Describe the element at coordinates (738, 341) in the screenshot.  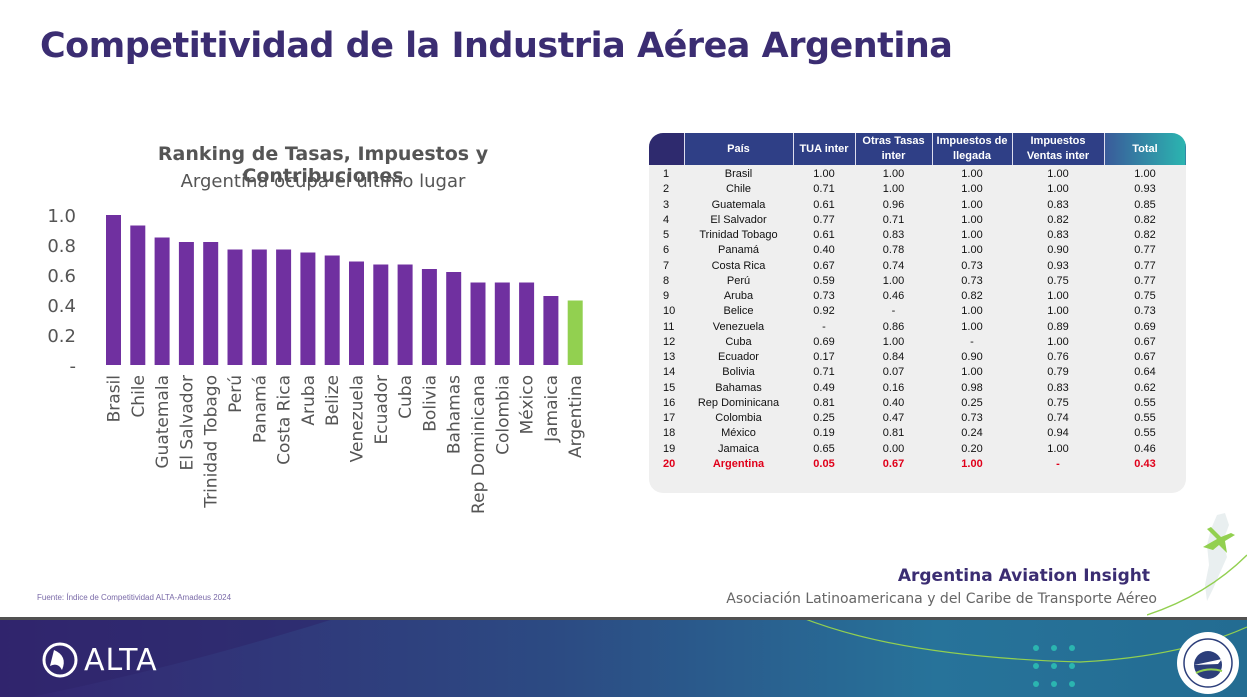
I see `table-cell: Cuba` at that location.